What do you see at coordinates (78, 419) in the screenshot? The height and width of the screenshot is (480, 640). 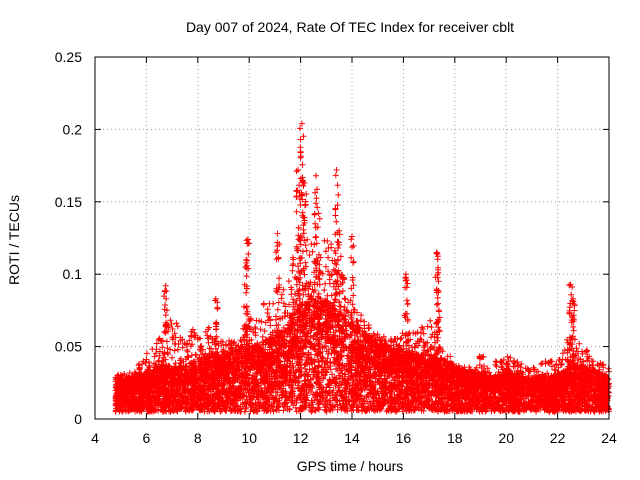 I see `y-tick-label: 0` at bounding box center [78, 419].